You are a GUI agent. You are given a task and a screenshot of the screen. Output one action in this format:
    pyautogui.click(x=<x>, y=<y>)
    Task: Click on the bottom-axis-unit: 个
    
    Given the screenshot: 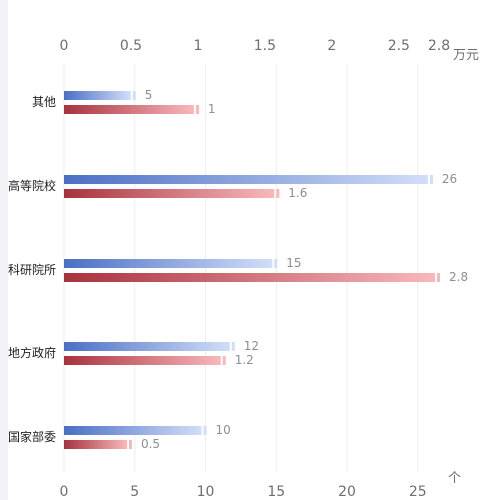 What is the action you would take?
    pyautogui.click(x=454, y=478)
    